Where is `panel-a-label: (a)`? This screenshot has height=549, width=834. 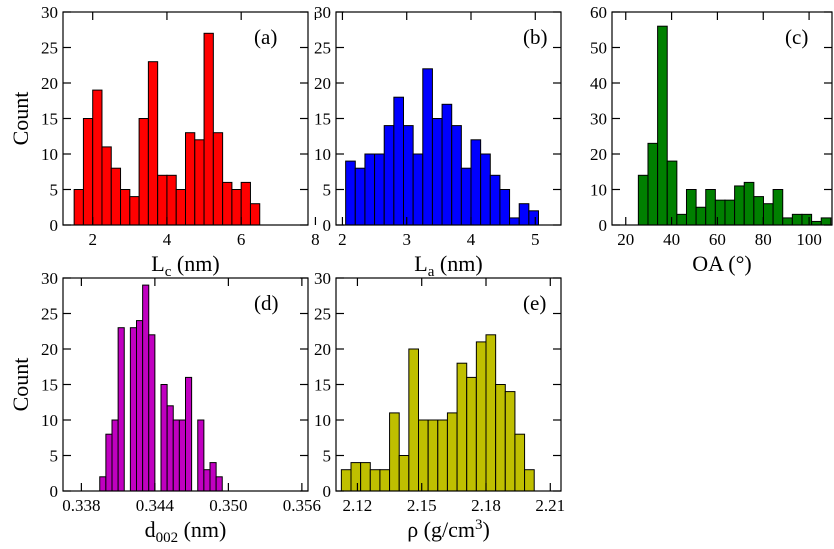
panel-a-label: (a) is located at coordinates (265, 37).